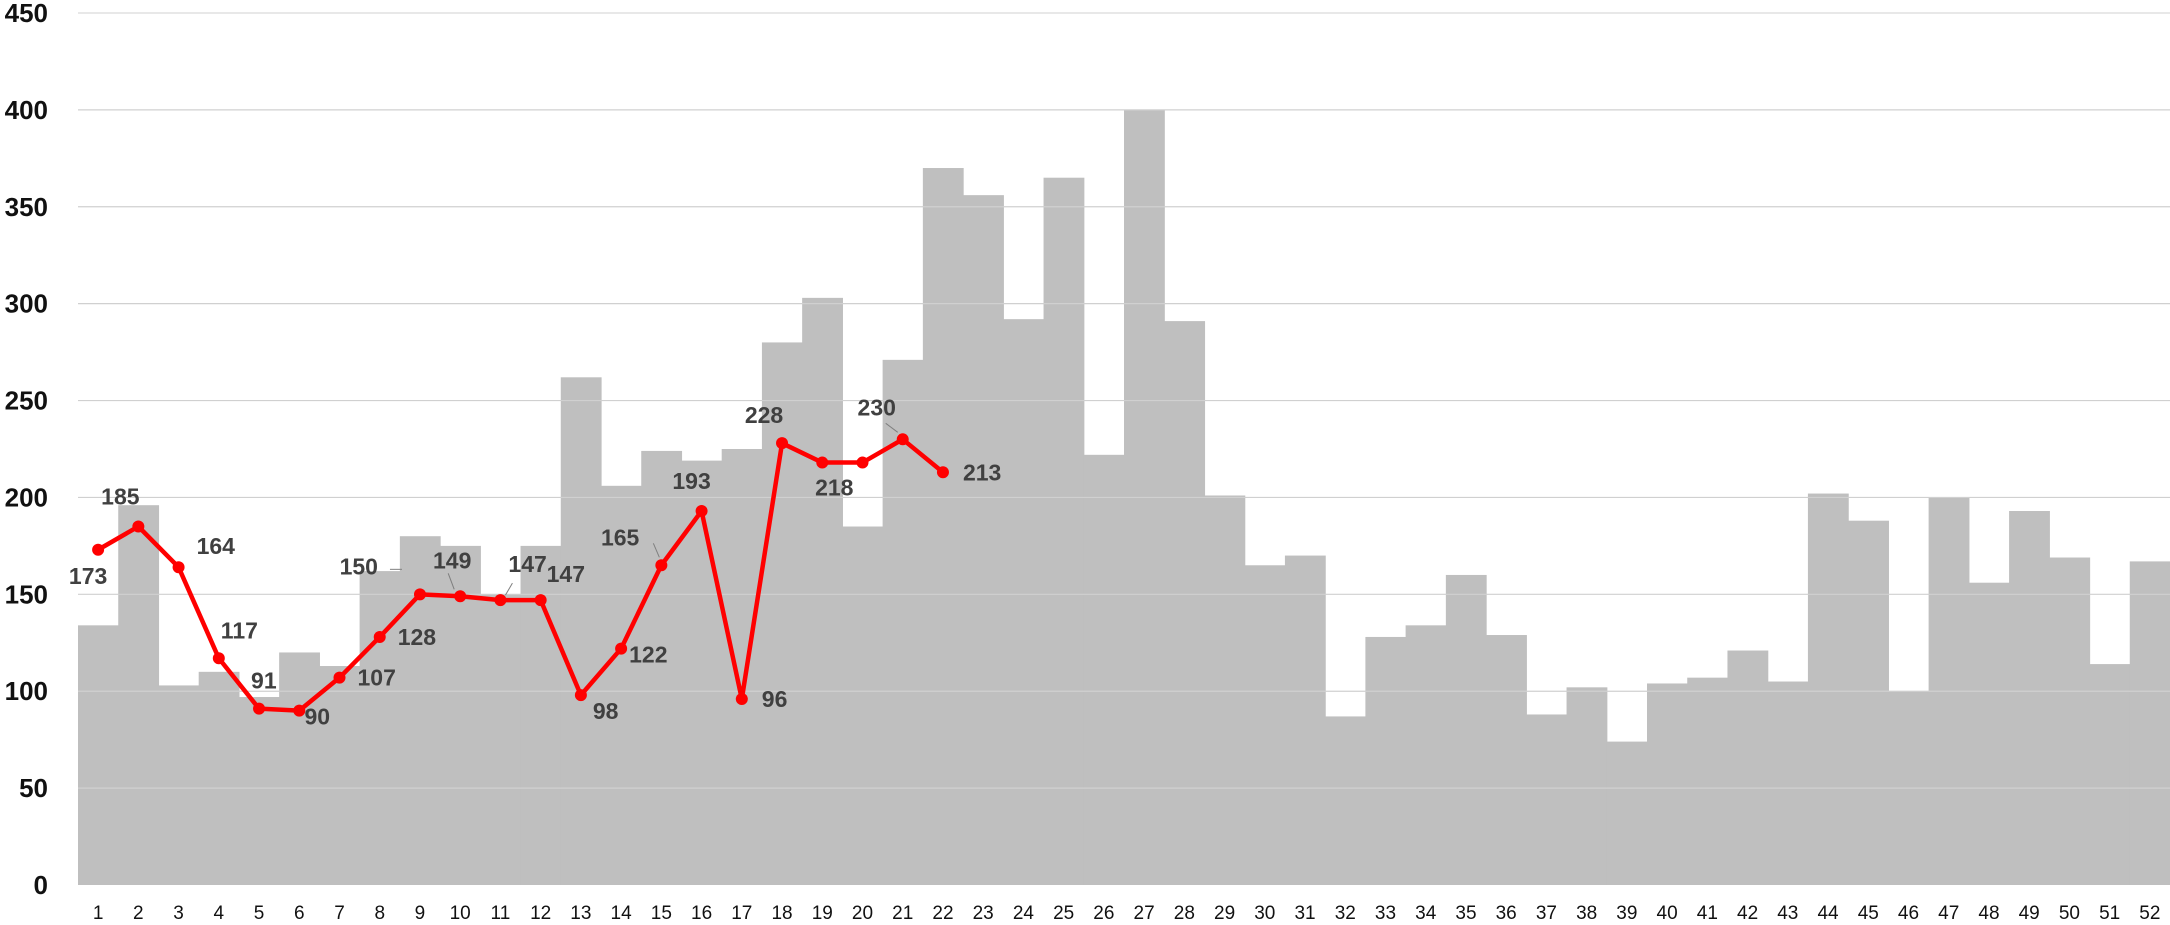 The image size is (2170, 925). Describe the element at coordinates (460, 913) in the screenshot. I see `x-tick-label-10: 10` at that location.